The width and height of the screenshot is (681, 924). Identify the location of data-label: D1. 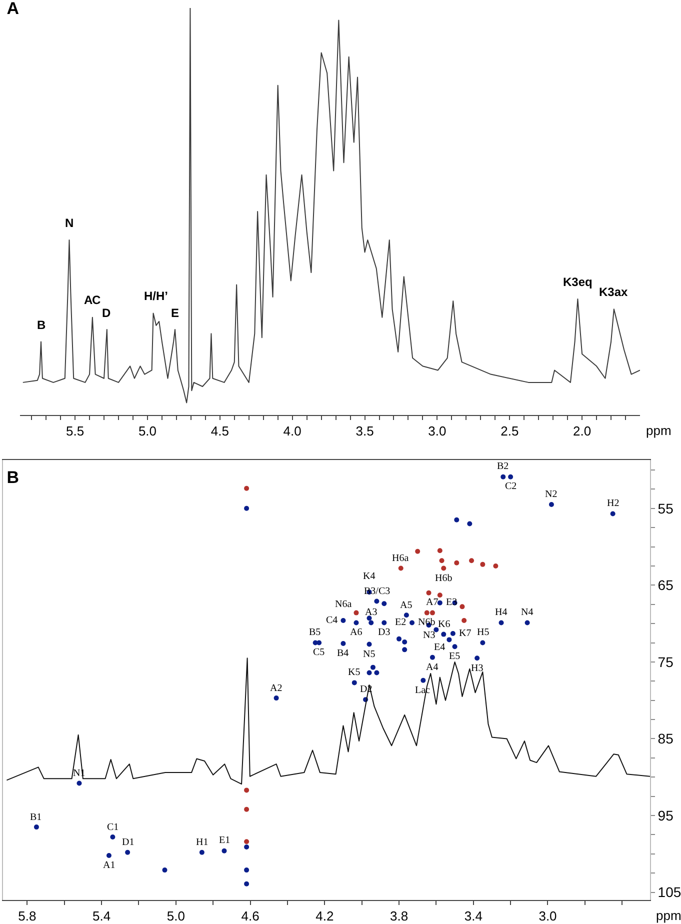
(128, 842).